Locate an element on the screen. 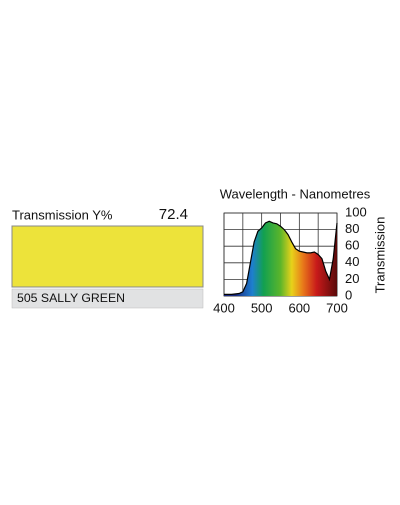  transmission-value: 72.4 is located at coordinates (173, 214).